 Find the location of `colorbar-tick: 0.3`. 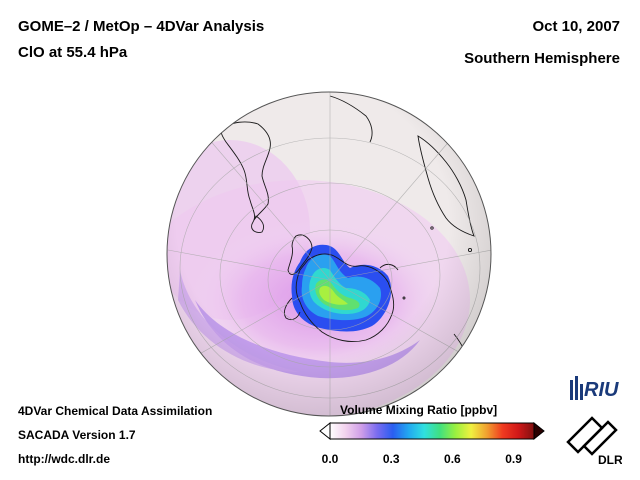

colorbar-tick: 0.3 is located at coordinates (391, 459).